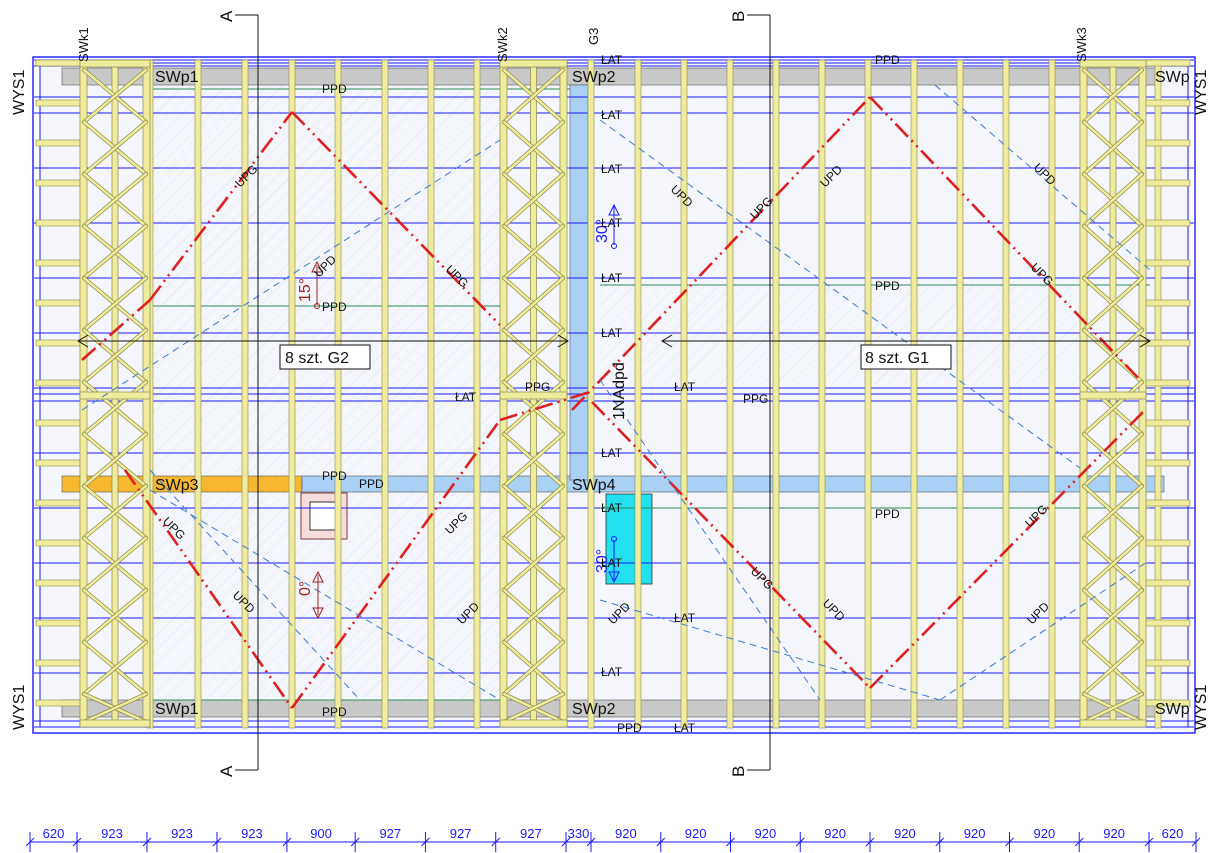  Describe the element at coordinates (602, 231) in the screenshot. I see `angle-30-top: 30°` at that location.